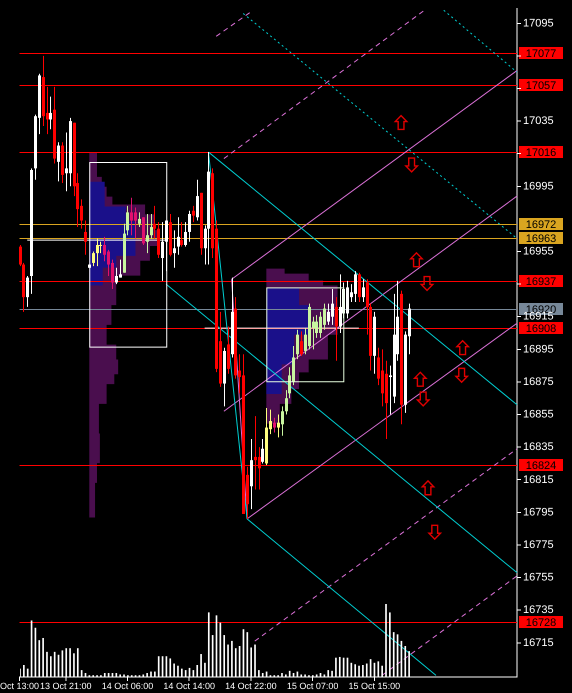 This screenshot has width=572, height=693. What do you see at coordinates (20, 685) in the screenshot?
I see `x-tick-label: Oct 13:00` at bounding box center [20, 685].